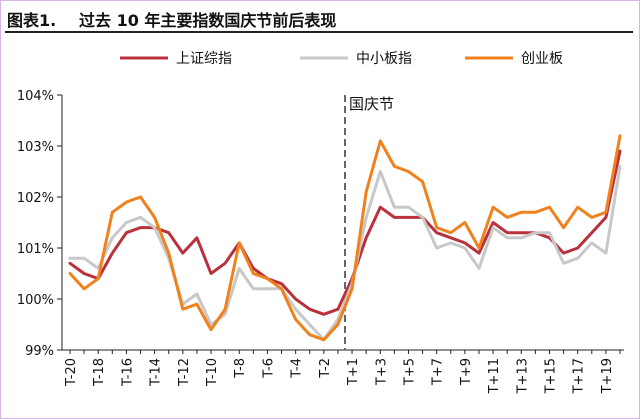 This screenshot has width=640, height=419. I want to click on y-tick-label: 99%, so click(39, 351).